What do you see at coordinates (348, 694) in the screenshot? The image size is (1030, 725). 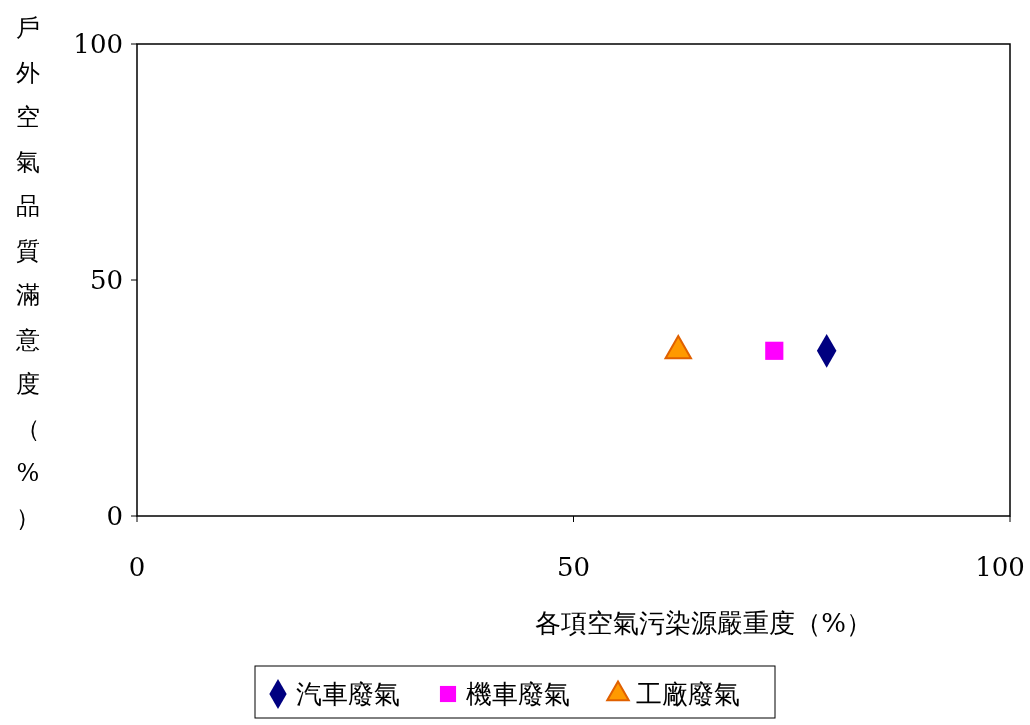 I see `legend-label: 汽車廢氣` at bounding box center [348, 694].